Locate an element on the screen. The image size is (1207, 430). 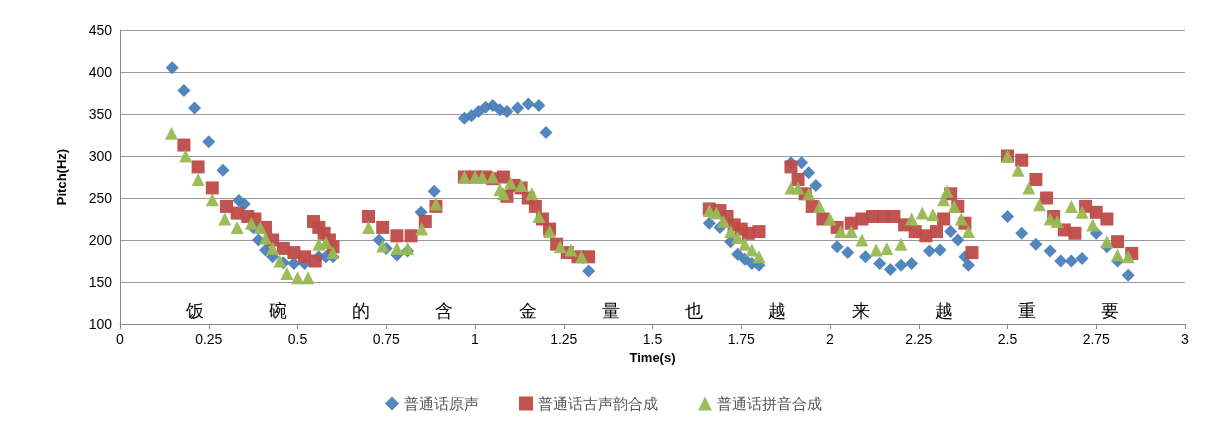
legend-label: 普通话拼音合成 is located at coordinates (769, 403).